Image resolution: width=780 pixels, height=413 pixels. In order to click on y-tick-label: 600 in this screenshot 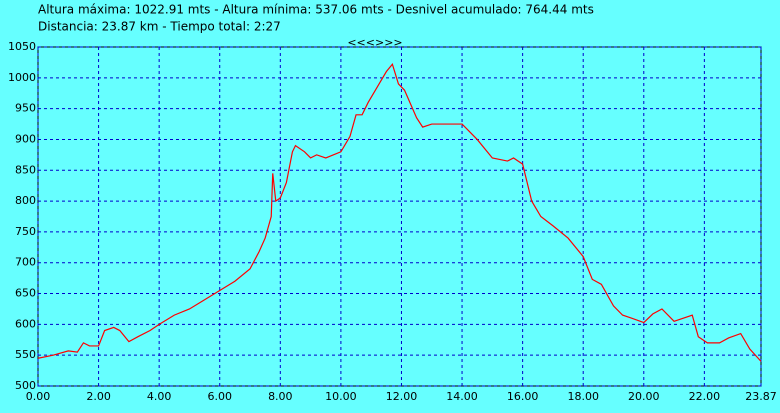, I will do `click(25, 323)`.